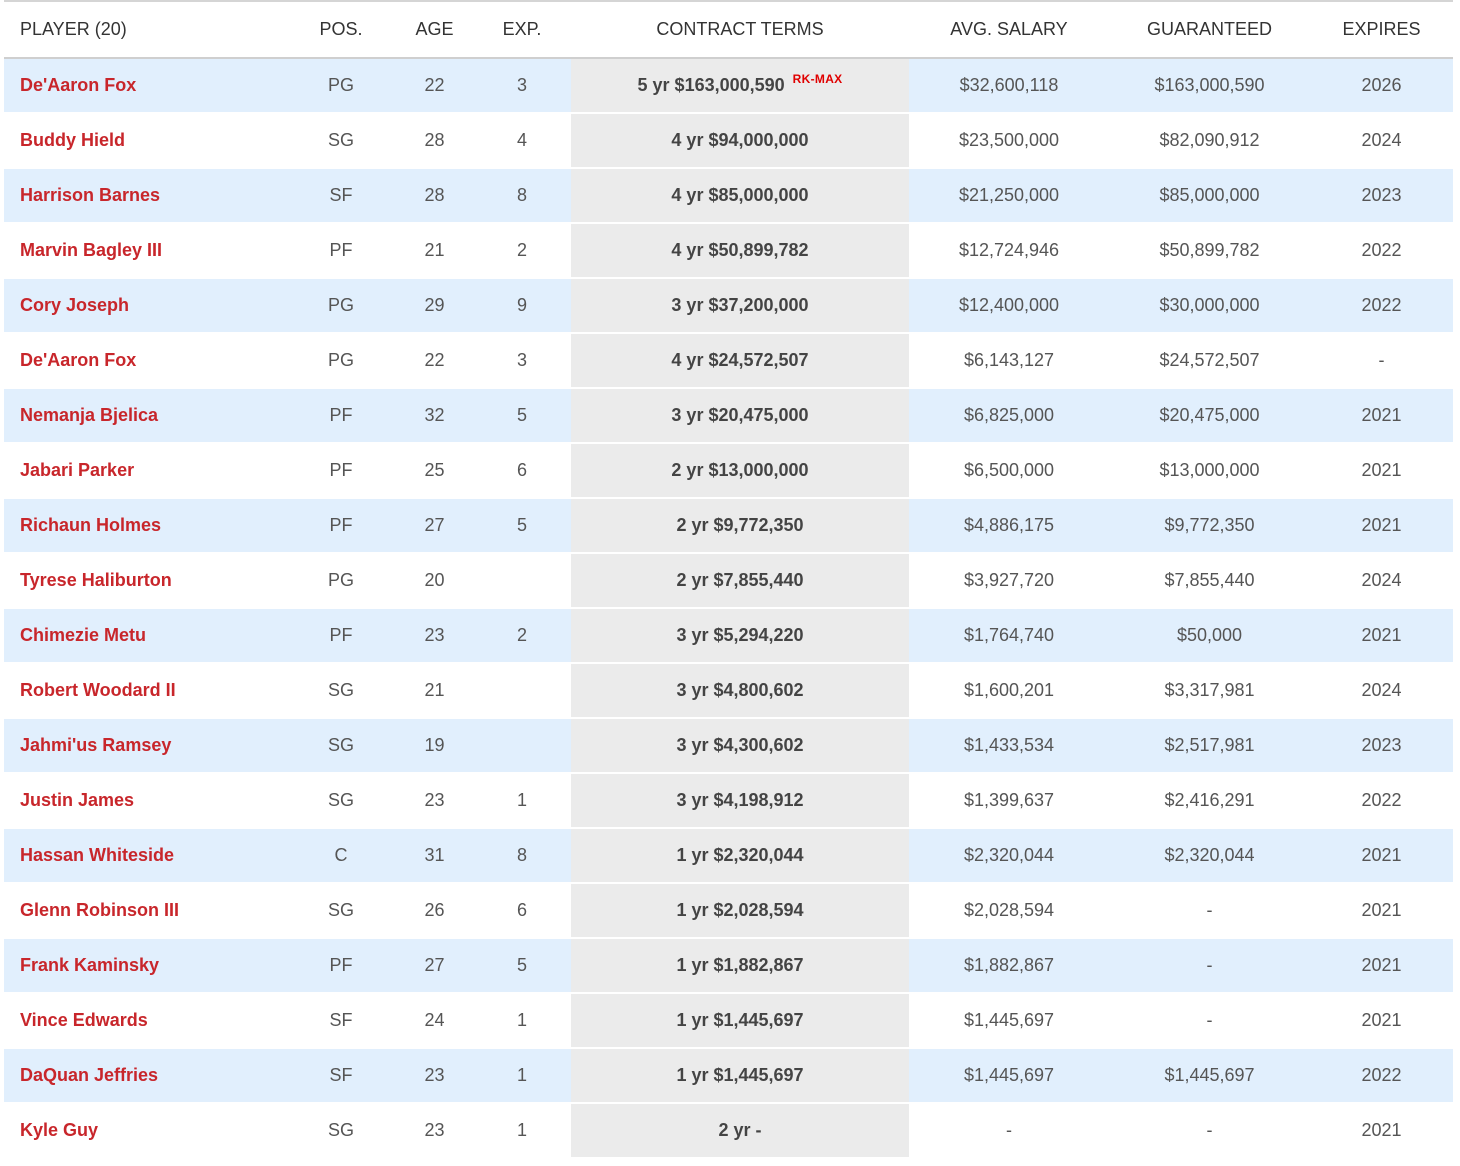 The image size is (1460, 1166). Describe the element at coordinates (1009, 251) in the screenshot. I see `avg-salary-cell: $12,724,946` at that location.